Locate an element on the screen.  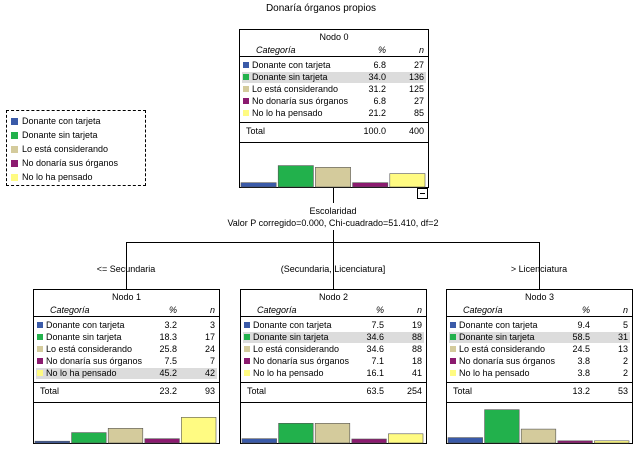
category-row: Donante sin tarjeta 58.5 31 is located at coordinates (539, 337).